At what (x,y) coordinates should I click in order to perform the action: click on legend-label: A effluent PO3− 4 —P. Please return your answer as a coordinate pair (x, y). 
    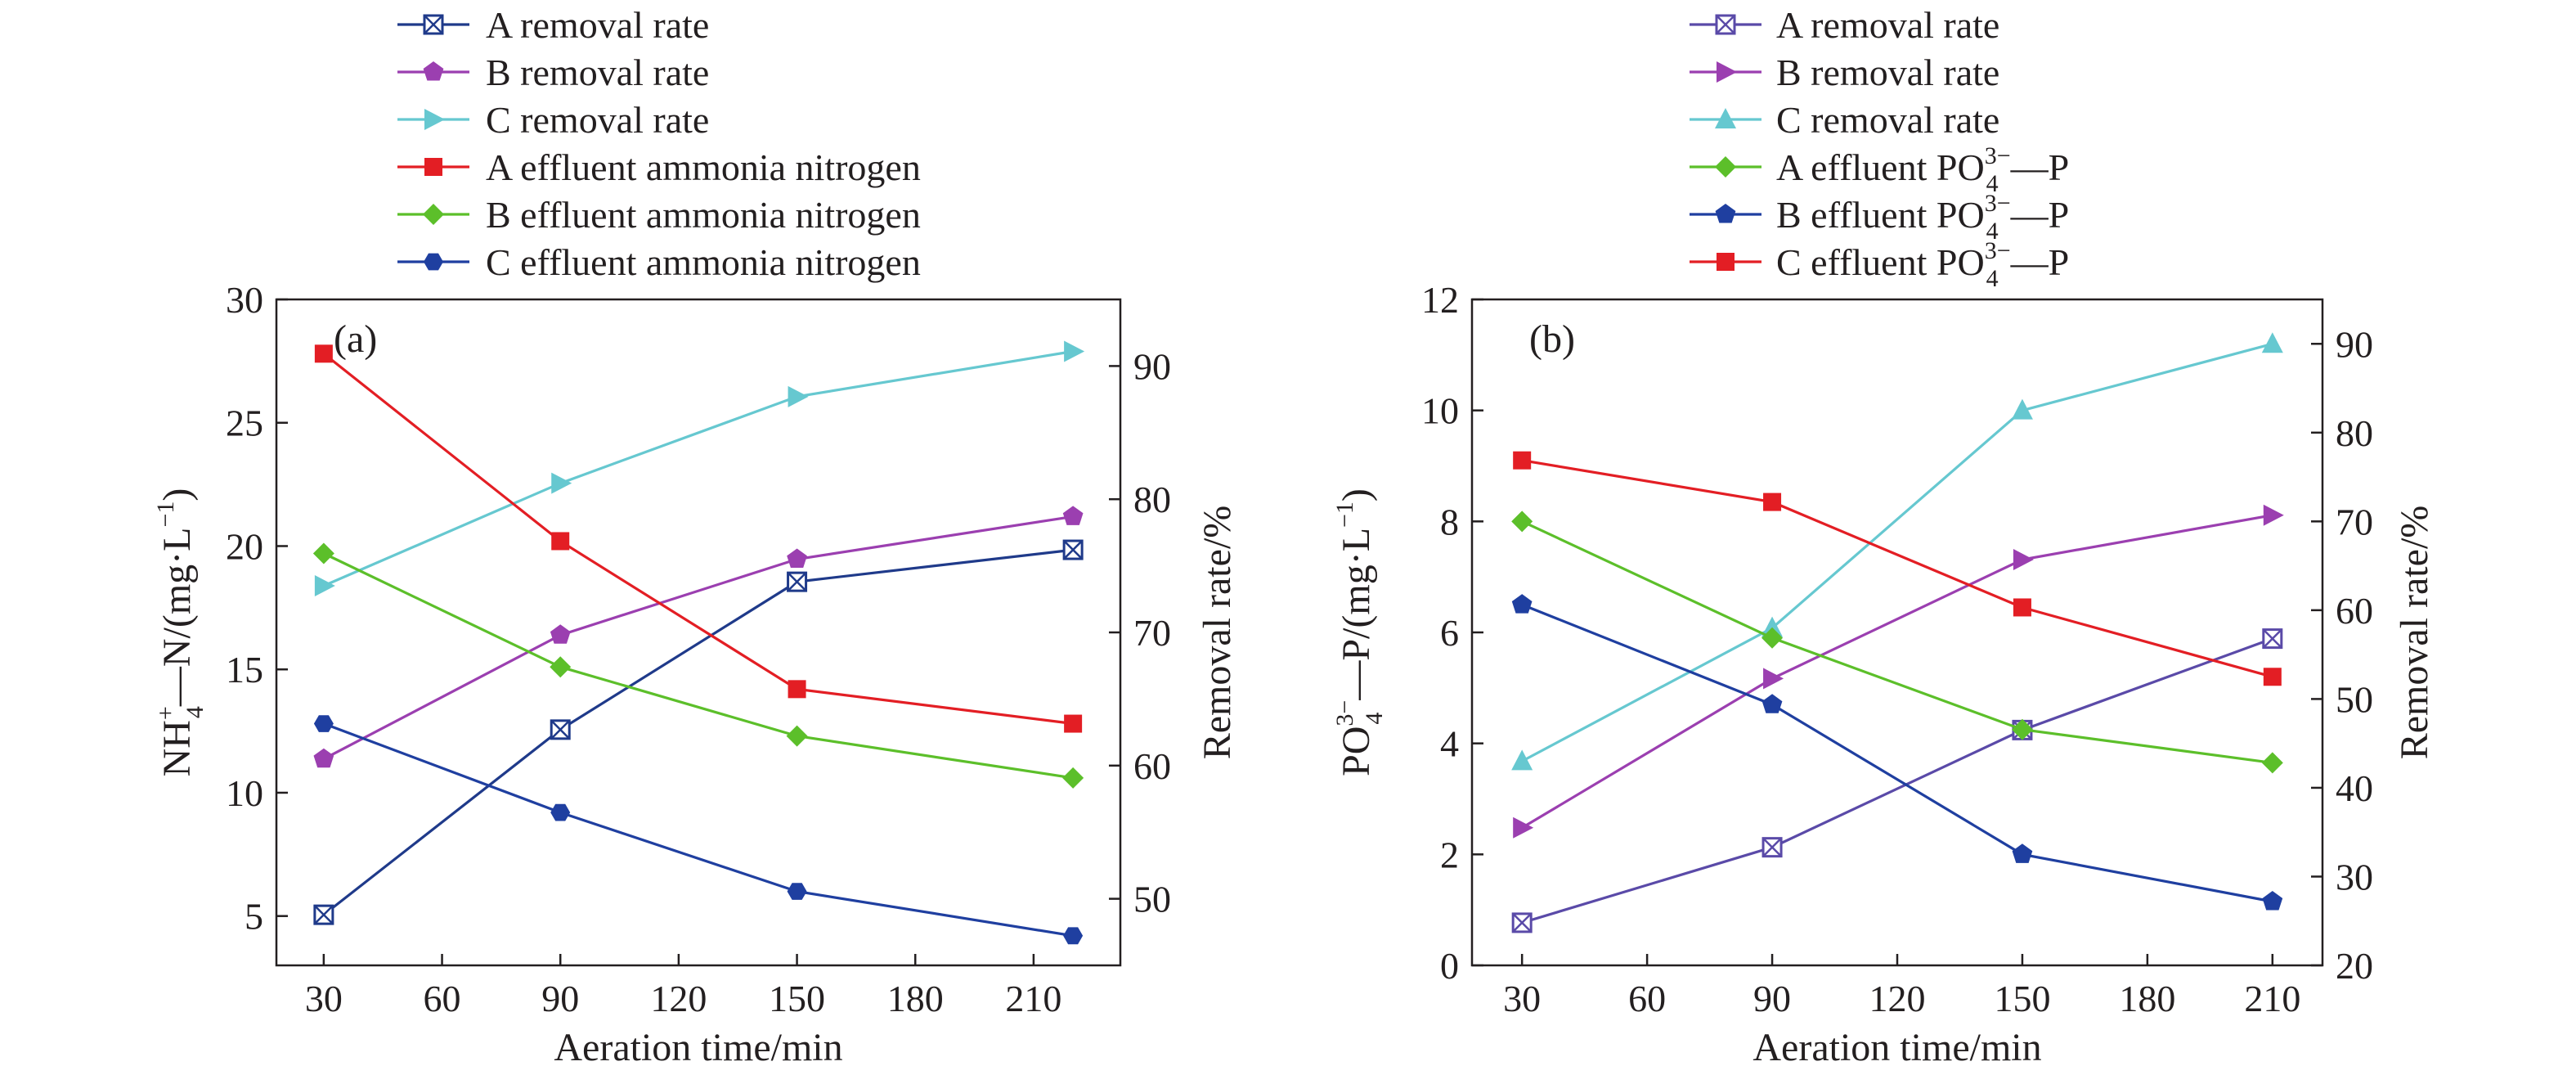
    Looking at the image, I should click on (1922, 169).